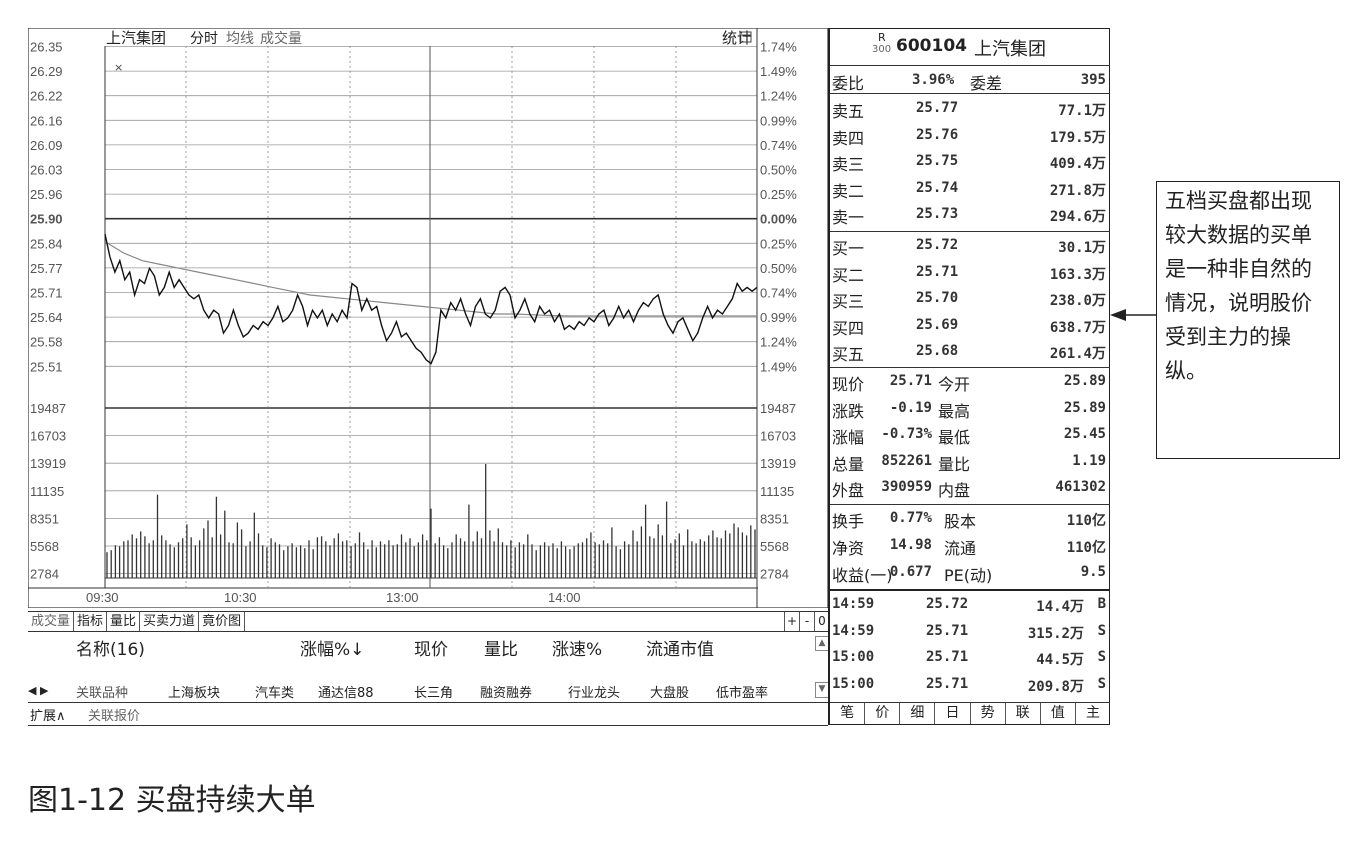 The image size is (1362, 850). I want to click on col-name: 名称(16), so click(110, 650).